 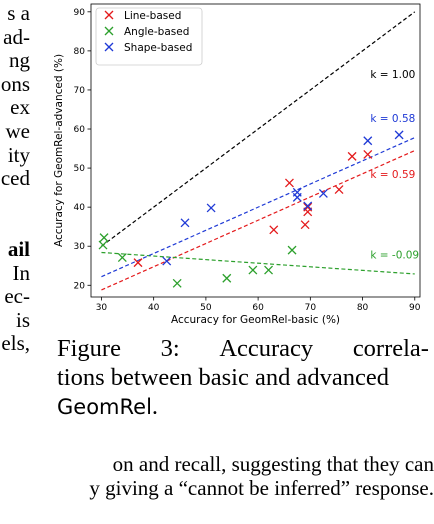 What do you see at coordinates (156, 32) in the screenshot?
I see `legend-label: Angle-based` at bounding box center [156, 32].